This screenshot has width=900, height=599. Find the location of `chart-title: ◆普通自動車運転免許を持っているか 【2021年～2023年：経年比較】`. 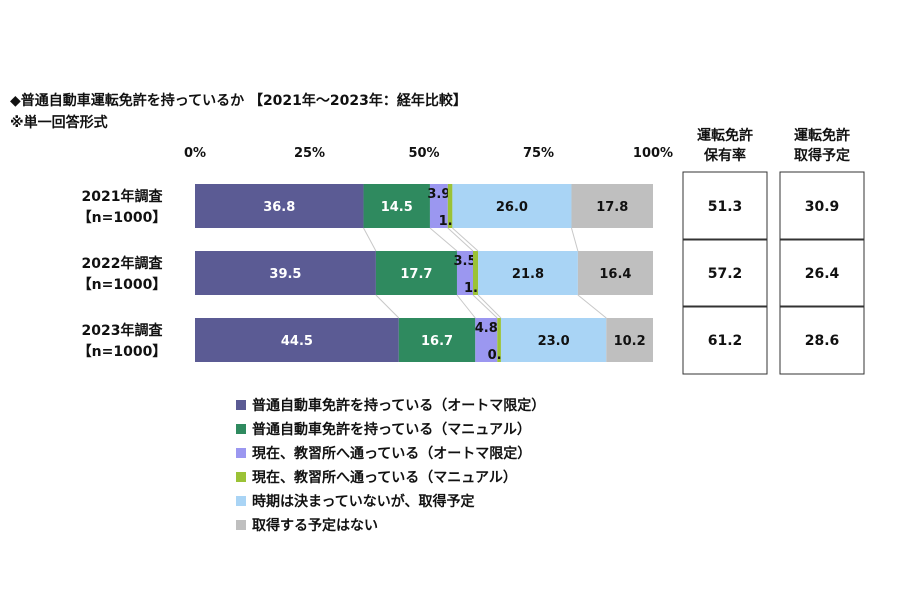

chart-title: ◆普通自動車運転免許を持っているか 【2021年～2023年：経年比較】 is located at coordinates (238, 101).